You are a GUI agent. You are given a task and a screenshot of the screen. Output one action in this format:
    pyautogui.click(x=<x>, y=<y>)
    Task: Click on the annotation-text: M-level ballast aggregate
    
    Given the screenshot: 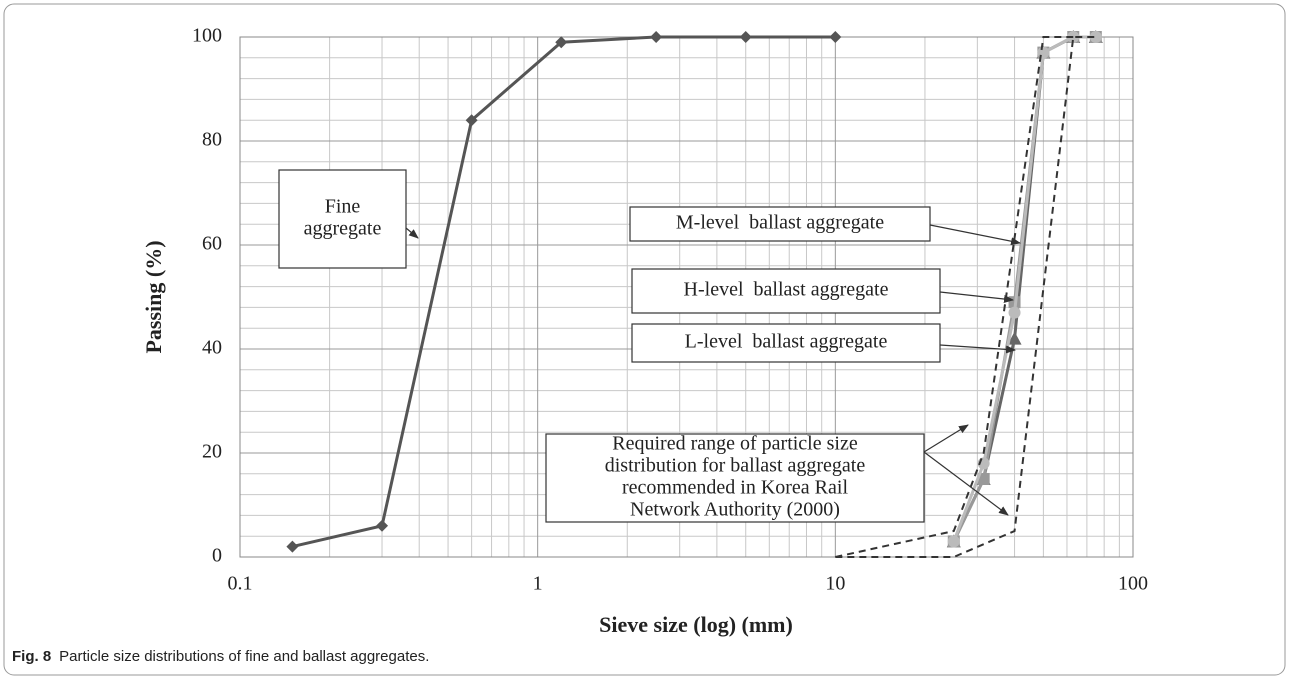 What is the action you would take?
    pyautogui.click(x=780, y=223)
    